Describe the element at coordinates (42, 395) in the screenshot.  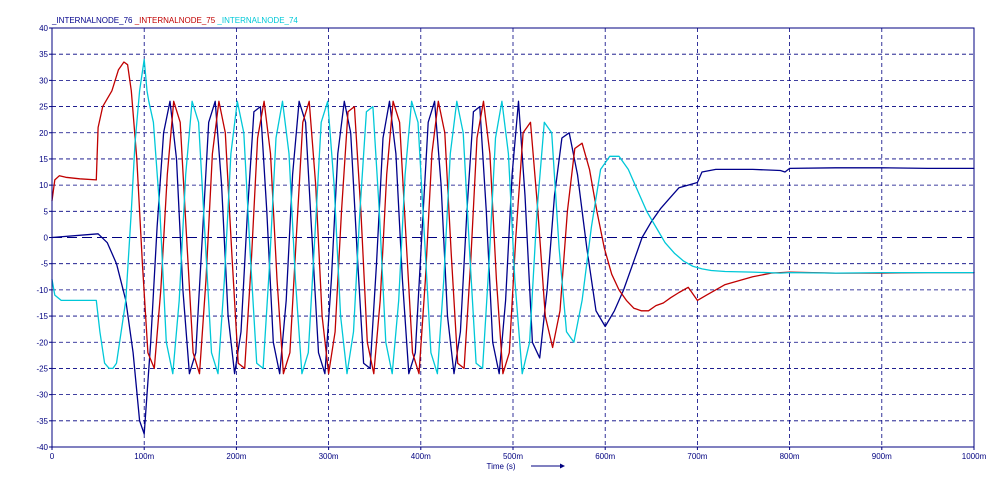
I see `y-tick-label: -30` at that location.